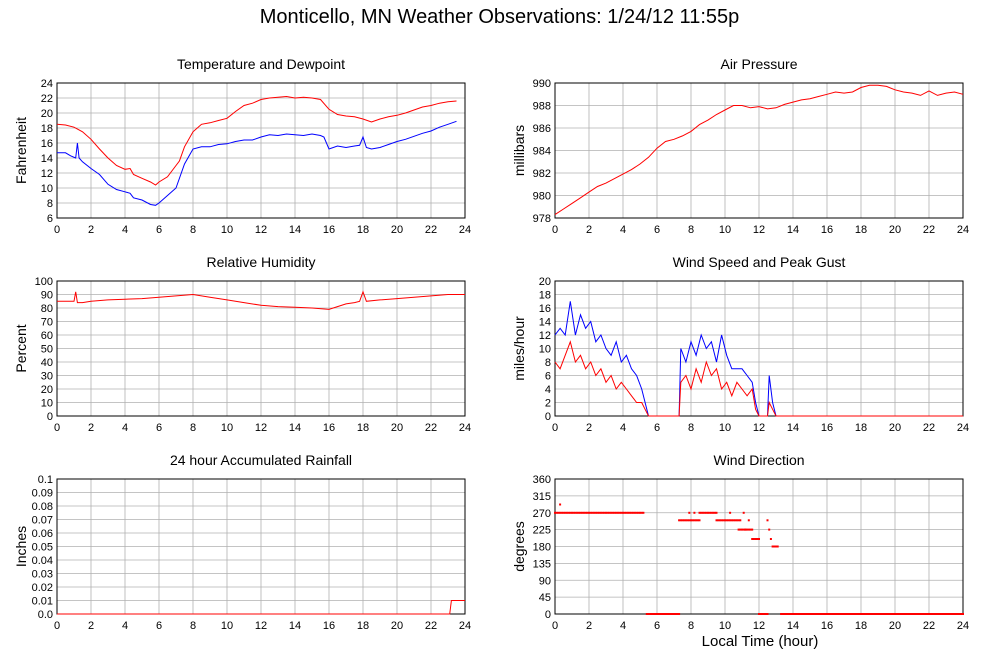 Image resolution: width=999 pixels, height=659 pixels. What do you see at coordinates (548, 390) in the screenshot?
I see `y-tick-label: 4` at bounding box center [548, 390].